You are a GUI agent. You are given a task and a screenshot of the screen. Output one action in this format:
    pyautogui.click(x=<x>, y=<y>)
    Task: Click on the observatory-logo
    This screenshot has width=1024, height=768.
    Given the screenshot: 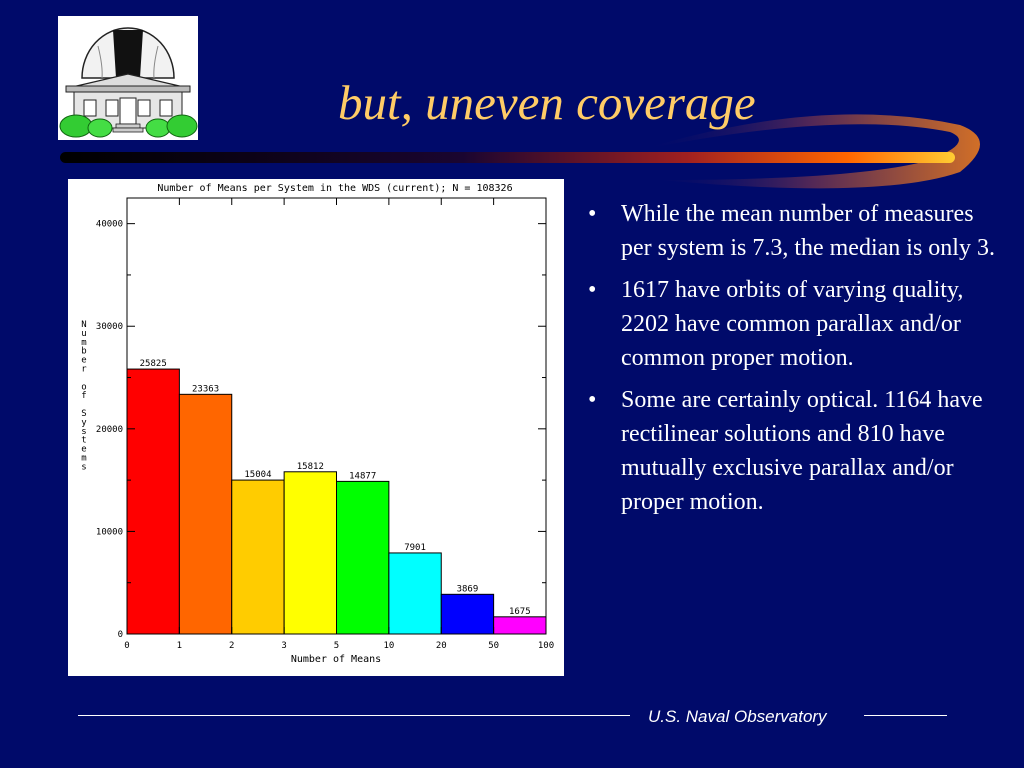 What is the action you would take?
    pyautogui.click(x=128, y=78)
    